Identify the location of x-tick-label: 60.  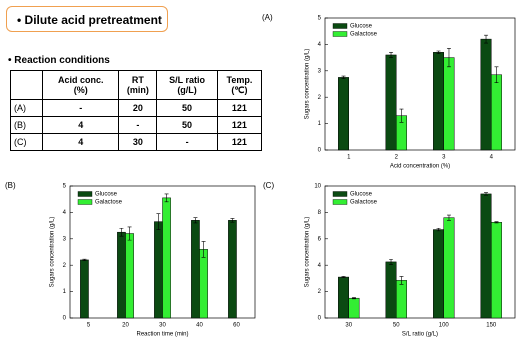
(236, 326).